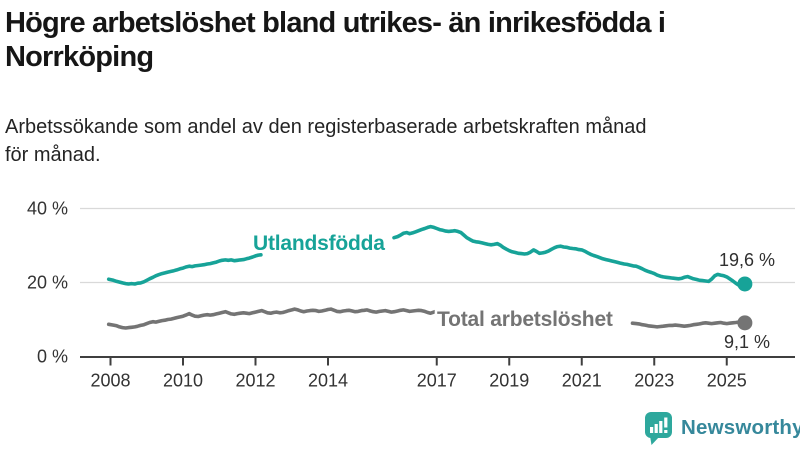 The image size is (800, 450). I want to click on newsworthy-logo: Newsworthy, so click(722, 428).